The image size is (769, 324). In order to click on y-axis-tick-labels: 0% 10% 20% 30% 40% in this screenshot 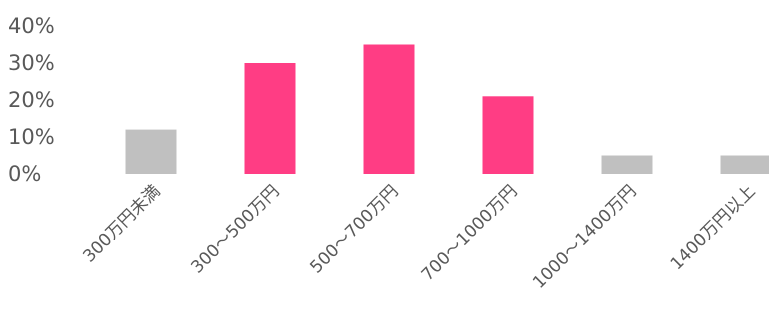, I will do `click(31, 100)`.